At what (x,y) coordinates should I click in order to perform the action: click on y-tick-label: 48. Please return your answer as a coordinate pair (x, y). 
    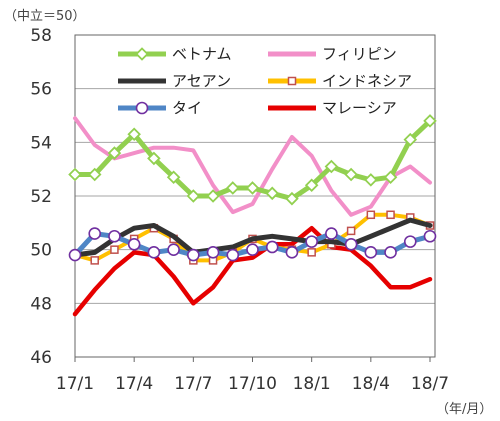
    Looking at the image, I should click on (41, 304).